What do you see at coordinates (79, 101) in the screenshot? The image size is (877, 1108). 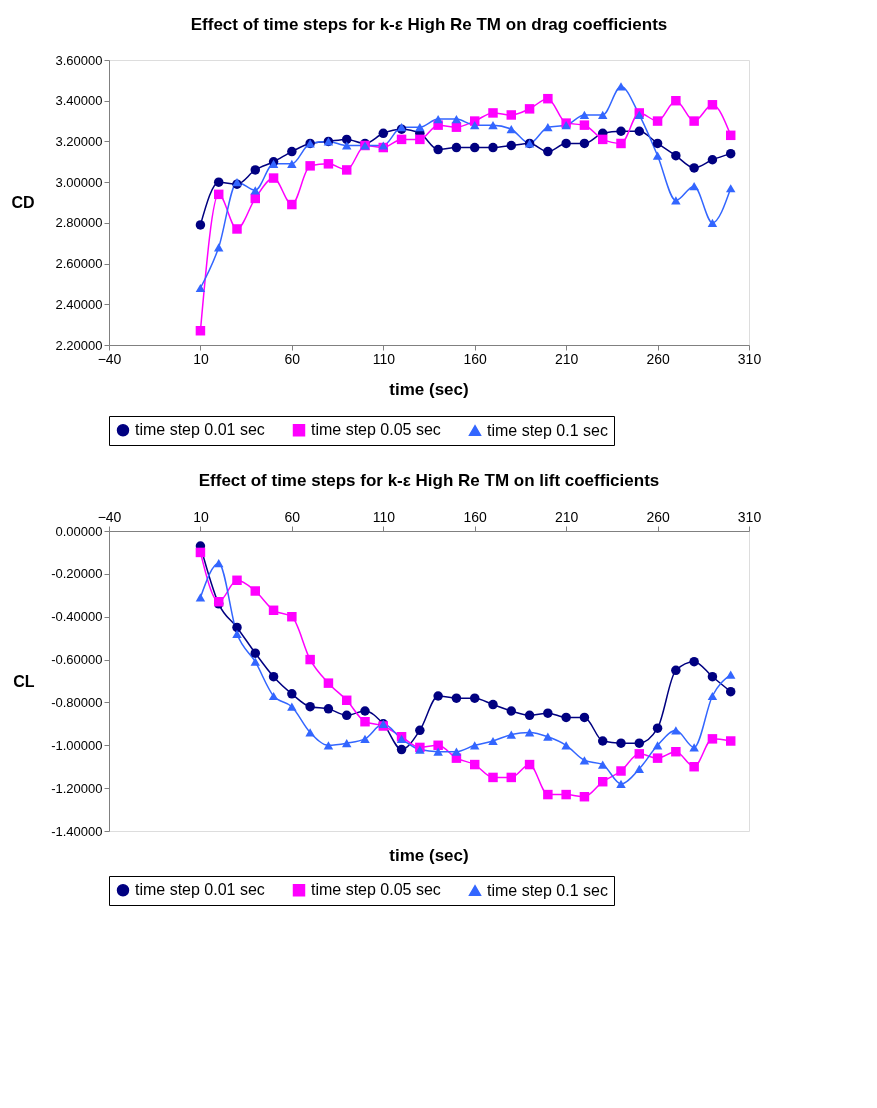 I see `y-tick-label: 3.40000` at bounding box center [79, 101].